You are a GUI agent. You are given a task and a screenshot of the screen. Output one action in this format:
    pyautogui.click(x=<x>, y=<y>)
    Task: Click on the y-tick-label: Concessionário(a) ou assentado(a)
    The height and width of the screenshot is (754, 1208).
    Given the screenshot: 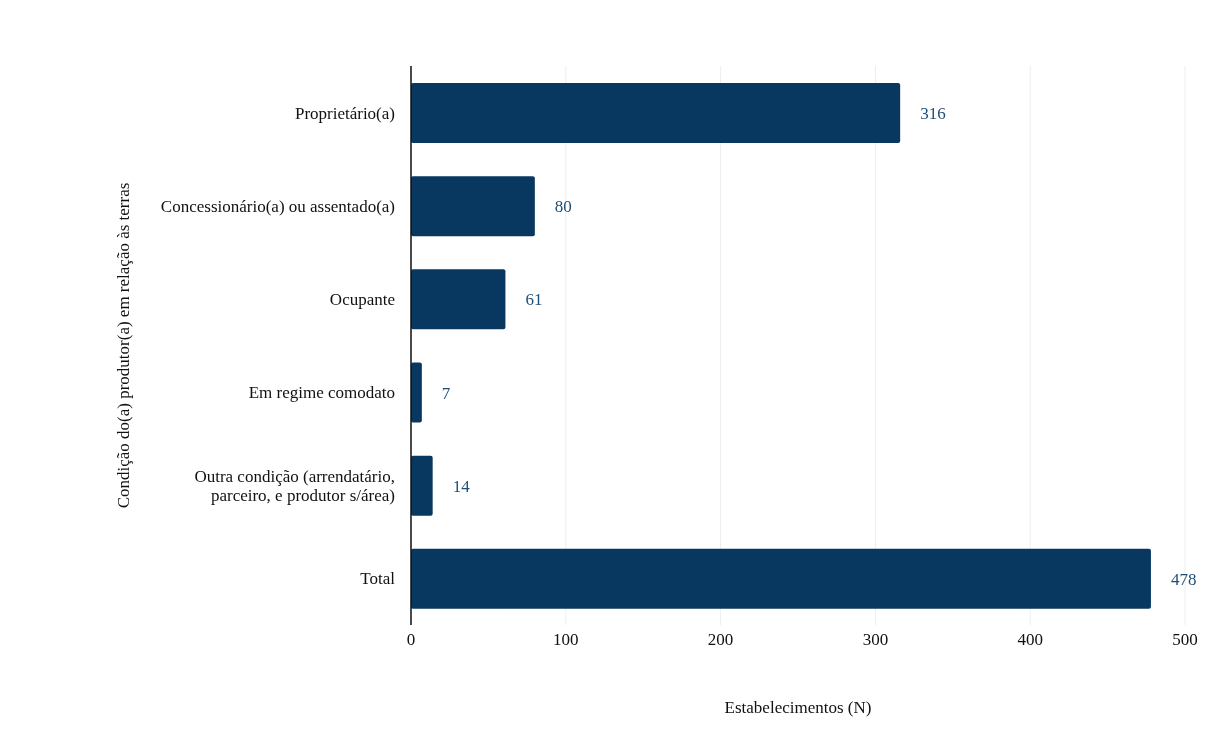 What is the action you would take?
    pyautogui.click(x=277, y=206)
    